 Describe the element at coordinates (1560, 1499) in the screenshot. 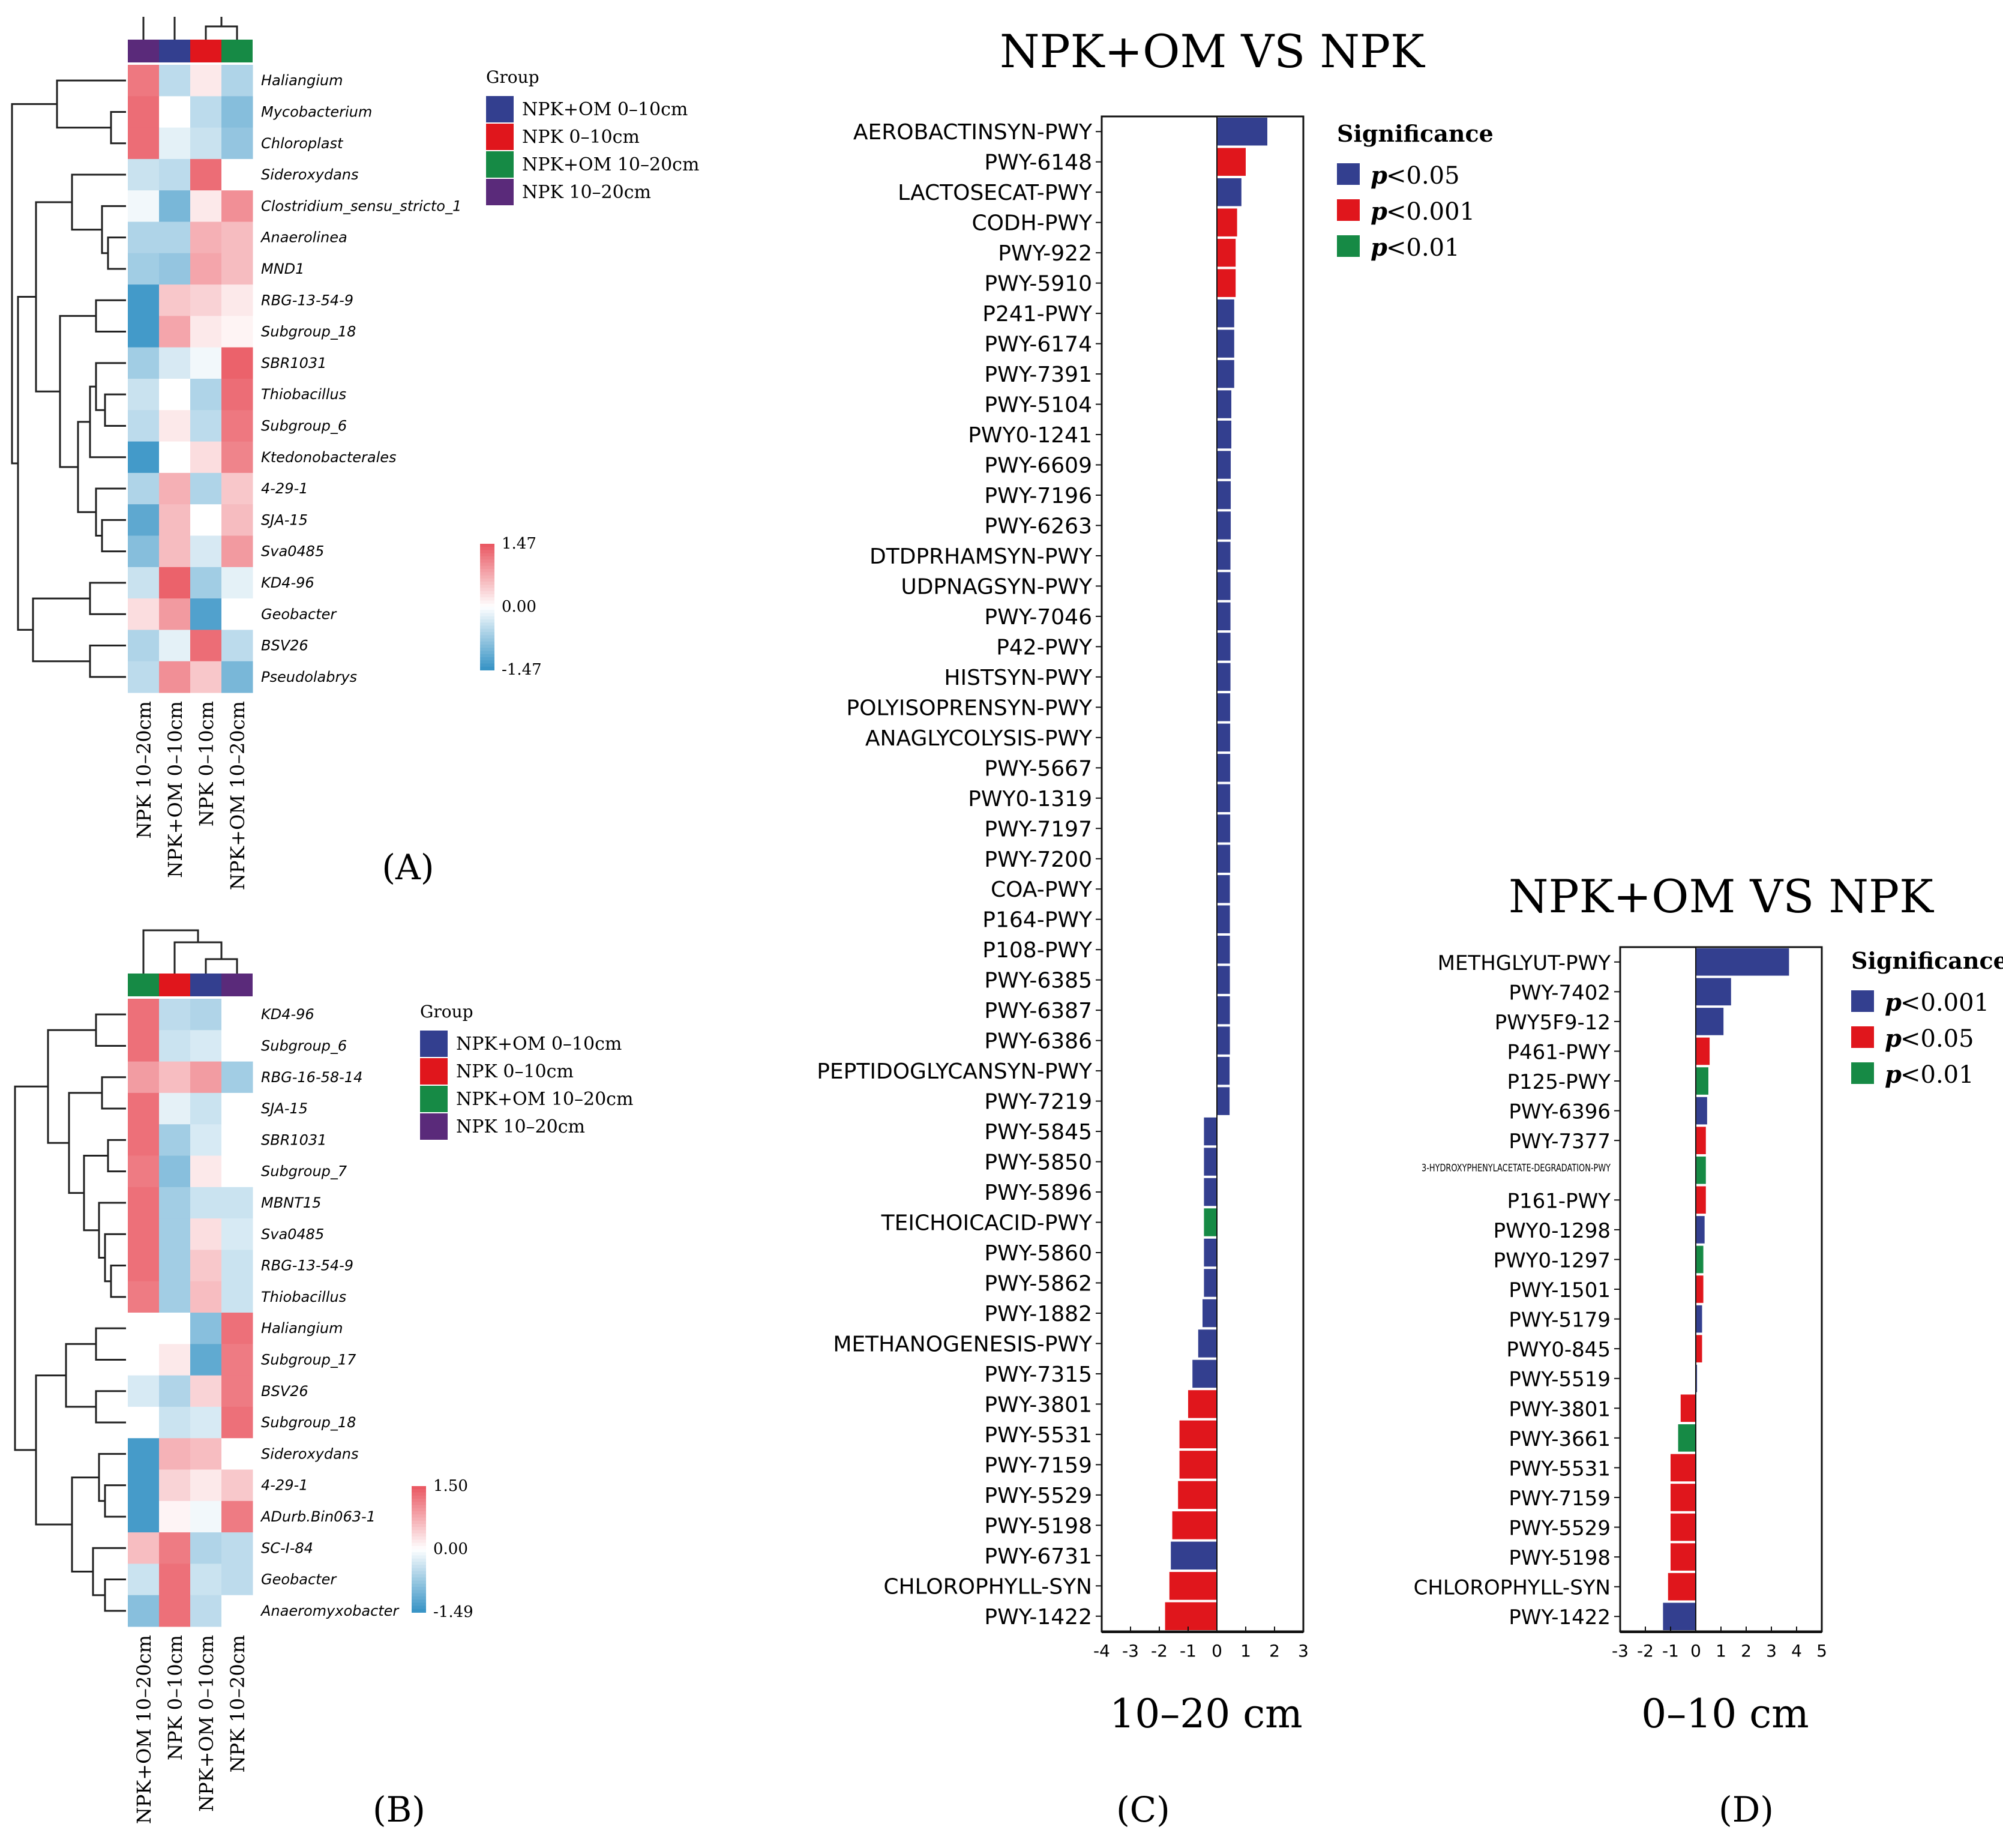

I see `category-label: PWY-7159` at that location.